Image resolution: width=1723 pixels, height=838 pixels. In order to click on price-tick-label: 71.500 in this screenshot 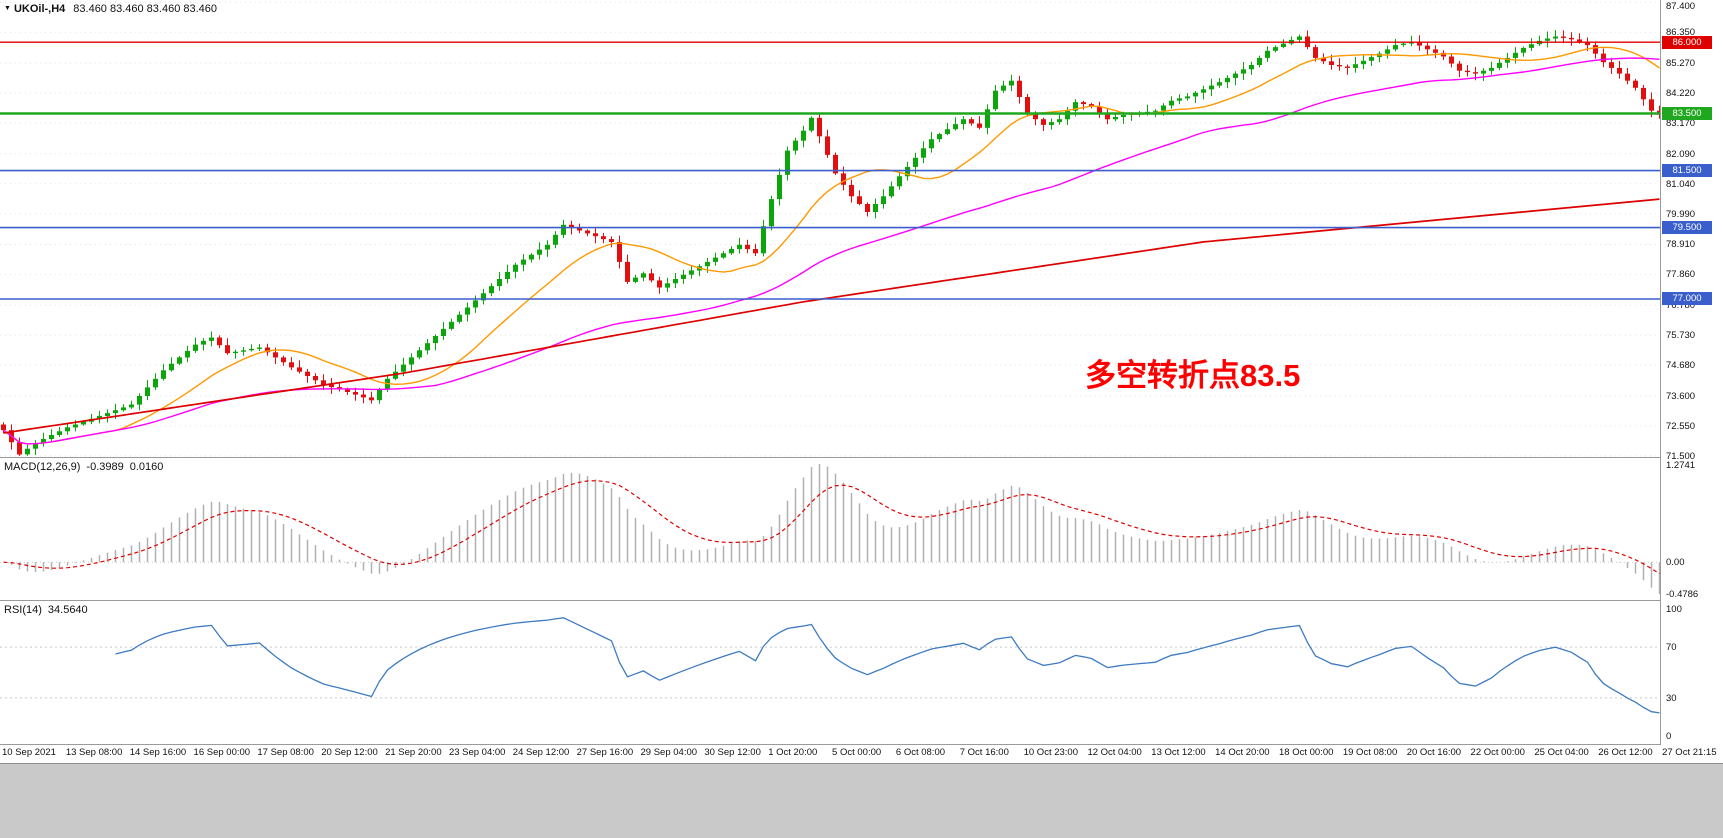, I will do `click(1681, 456)`.